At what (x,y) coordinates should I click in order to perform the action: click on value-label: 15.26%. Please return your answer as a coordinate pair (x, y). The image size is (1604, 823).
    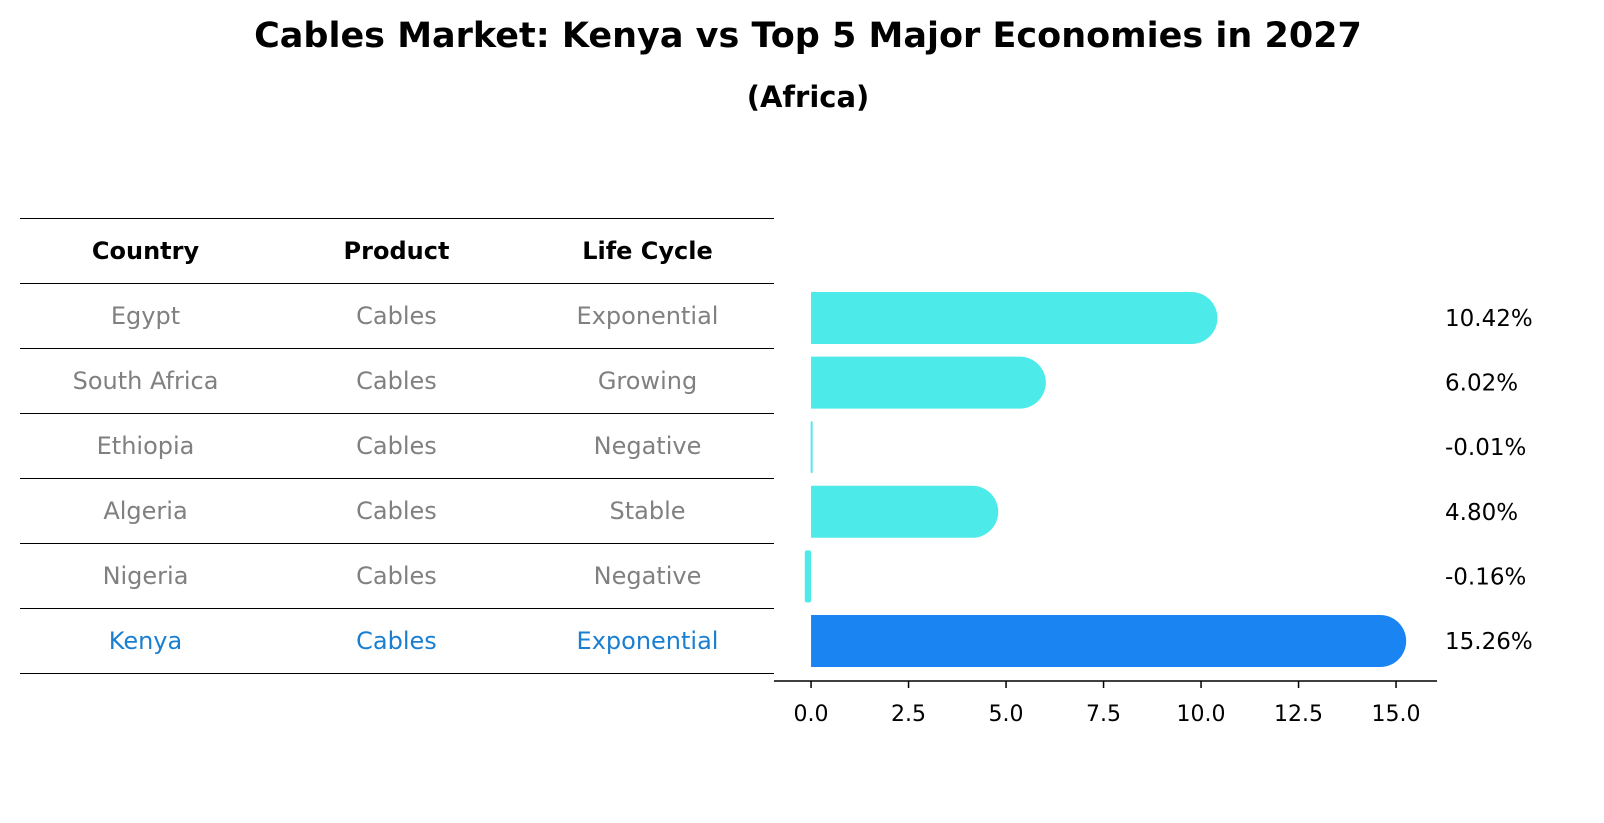
    Looking at the image, I should click on (1489, 642).